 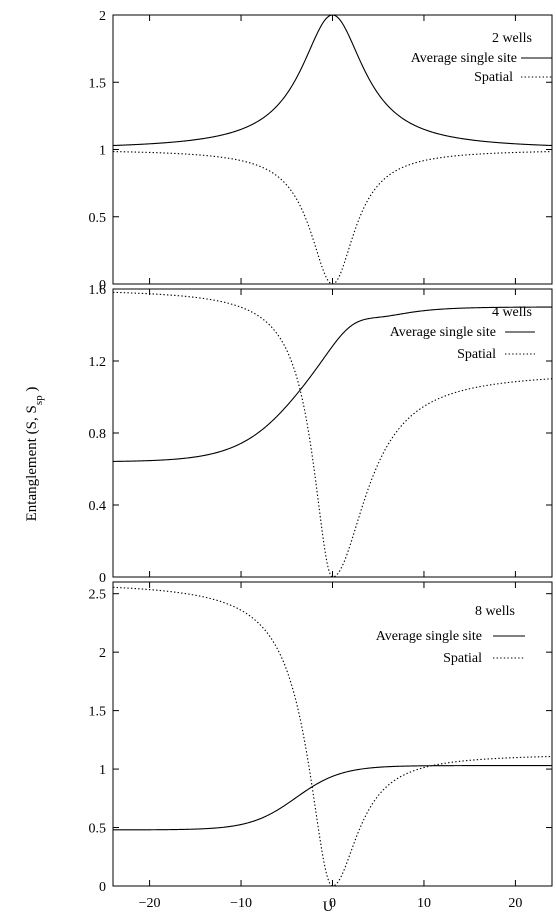 I want to click on y-tick-label: 0.8, so click(x=98, y=434).